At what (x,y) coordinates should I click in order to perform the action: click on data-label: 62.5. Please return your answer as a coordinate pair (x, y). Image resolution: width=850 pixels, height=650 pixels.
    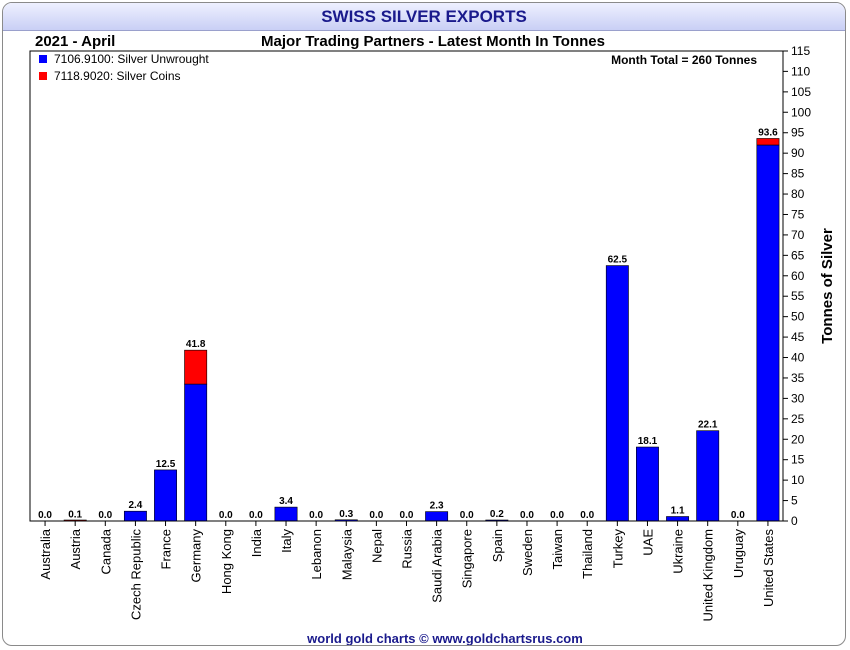
    Looking at the image, I should click on (618, 260).